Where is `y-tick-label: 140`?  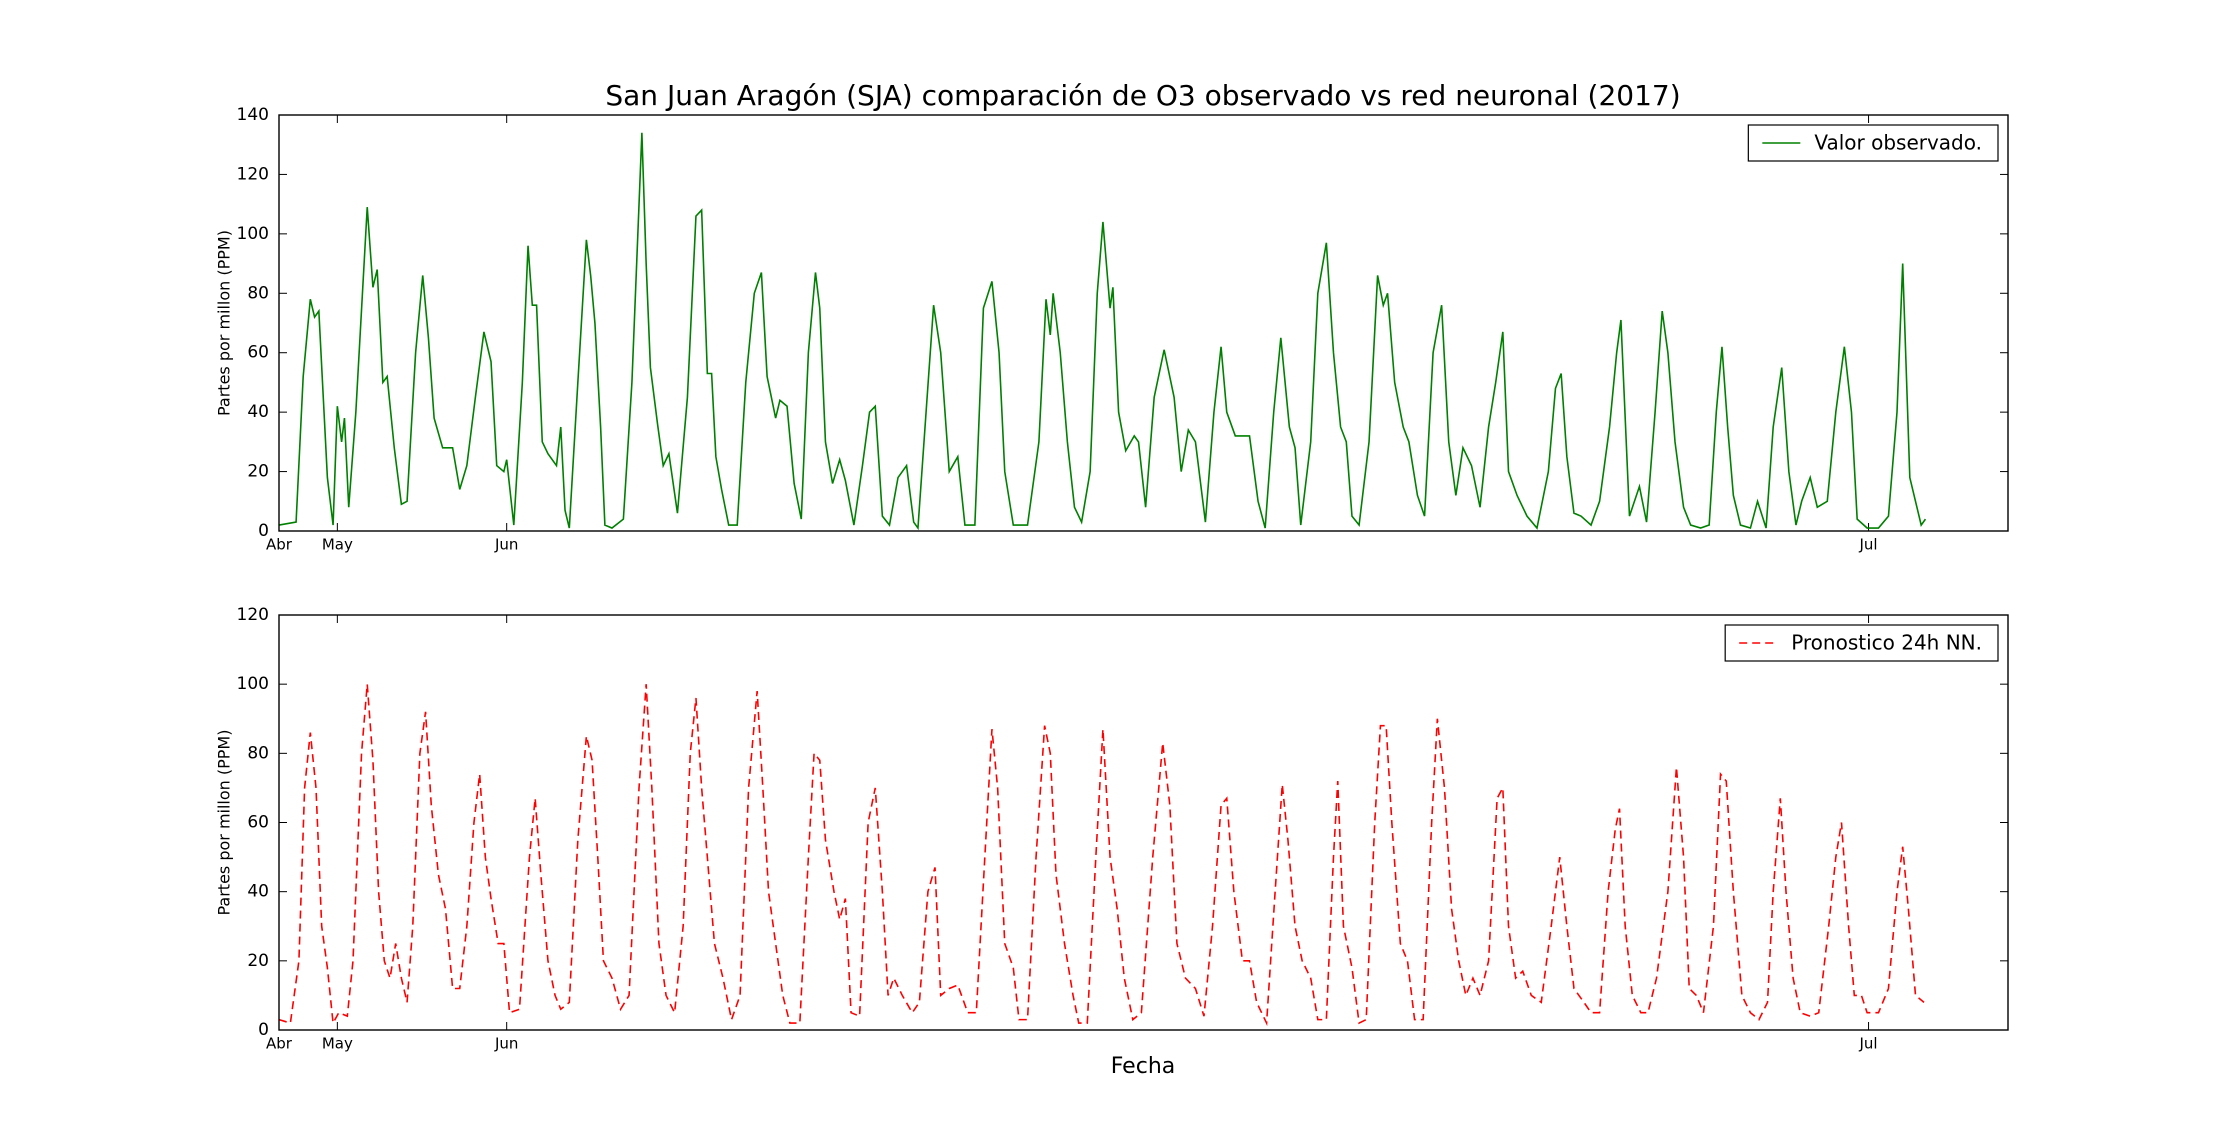
y-tick-label: 140 is located at coordinates (253, 115).